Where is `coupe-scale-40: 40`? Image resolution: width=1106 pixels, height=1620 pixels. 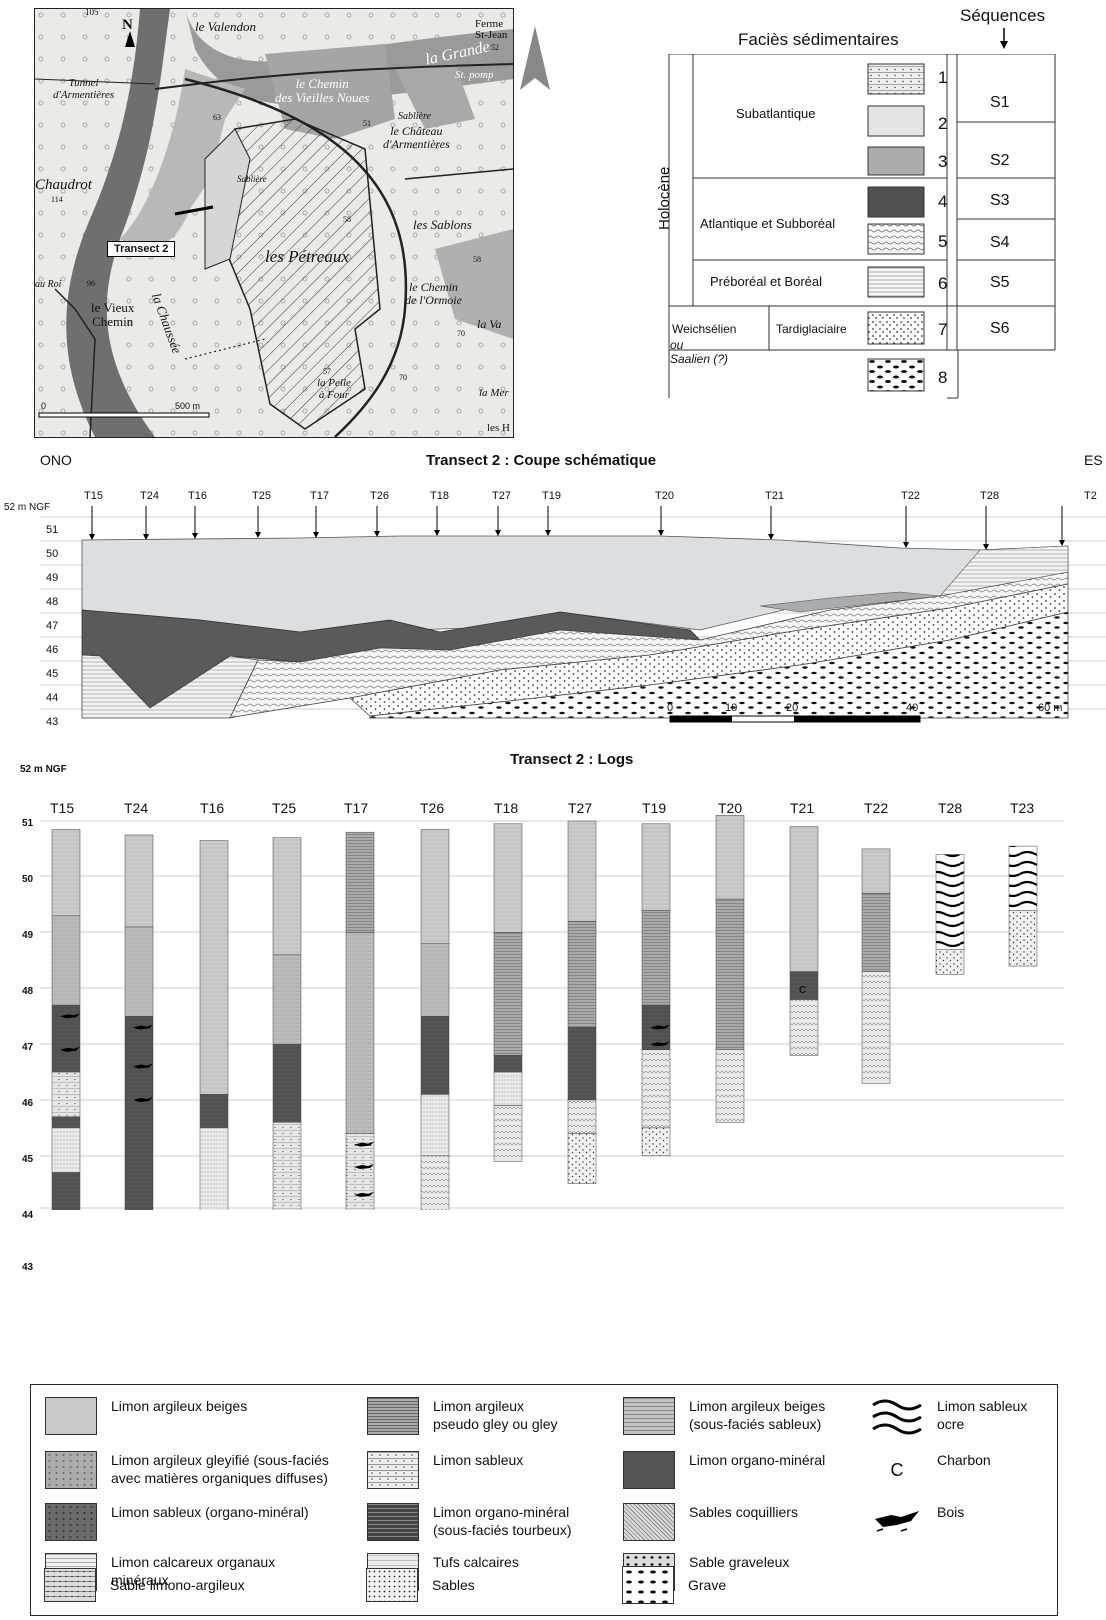 coupe-scale-40: 40 is located at coordinates (912, 708).